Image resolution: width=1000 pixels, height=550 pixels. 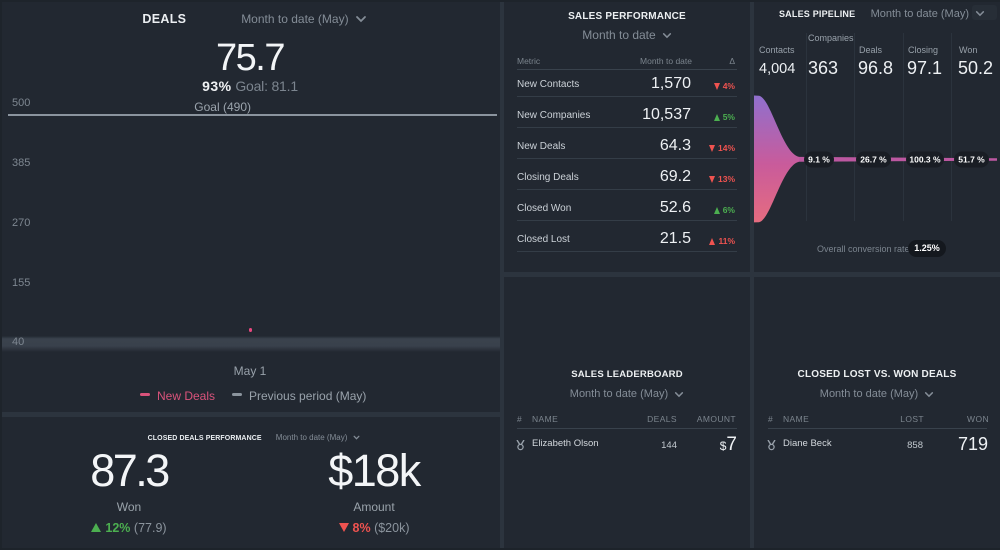 What do you see at coordinates (873, 160) in the screenshot?
I see `svg-text: 26.7 %` at bounding box center [873, 160].